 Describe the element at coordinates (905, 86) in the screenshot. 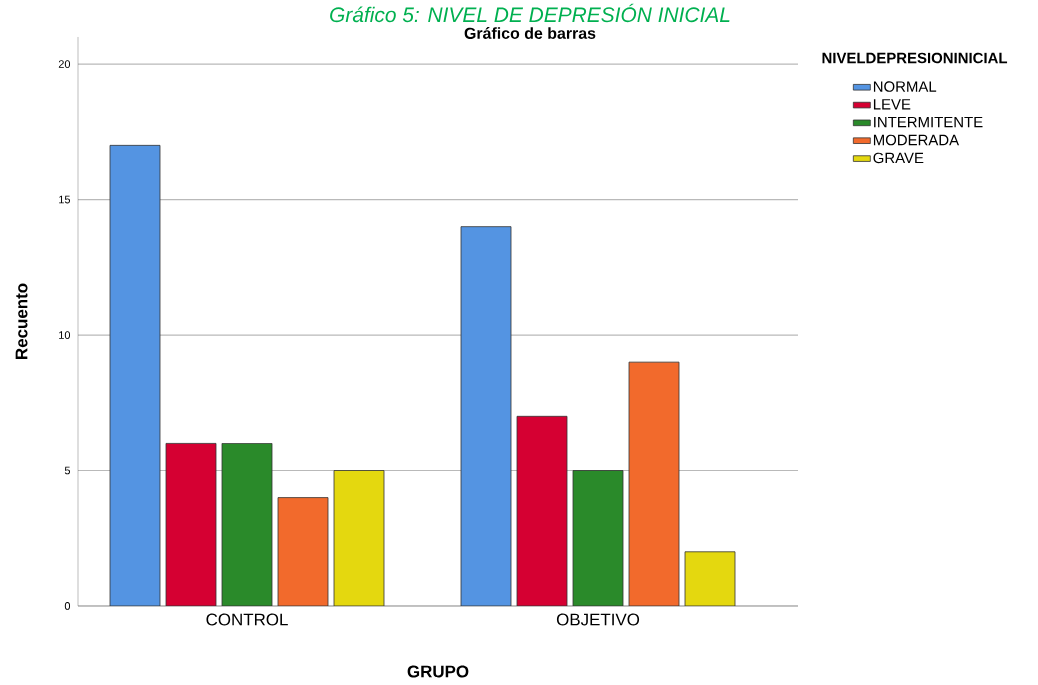

I see `legend-label: NORMAL` at that location.